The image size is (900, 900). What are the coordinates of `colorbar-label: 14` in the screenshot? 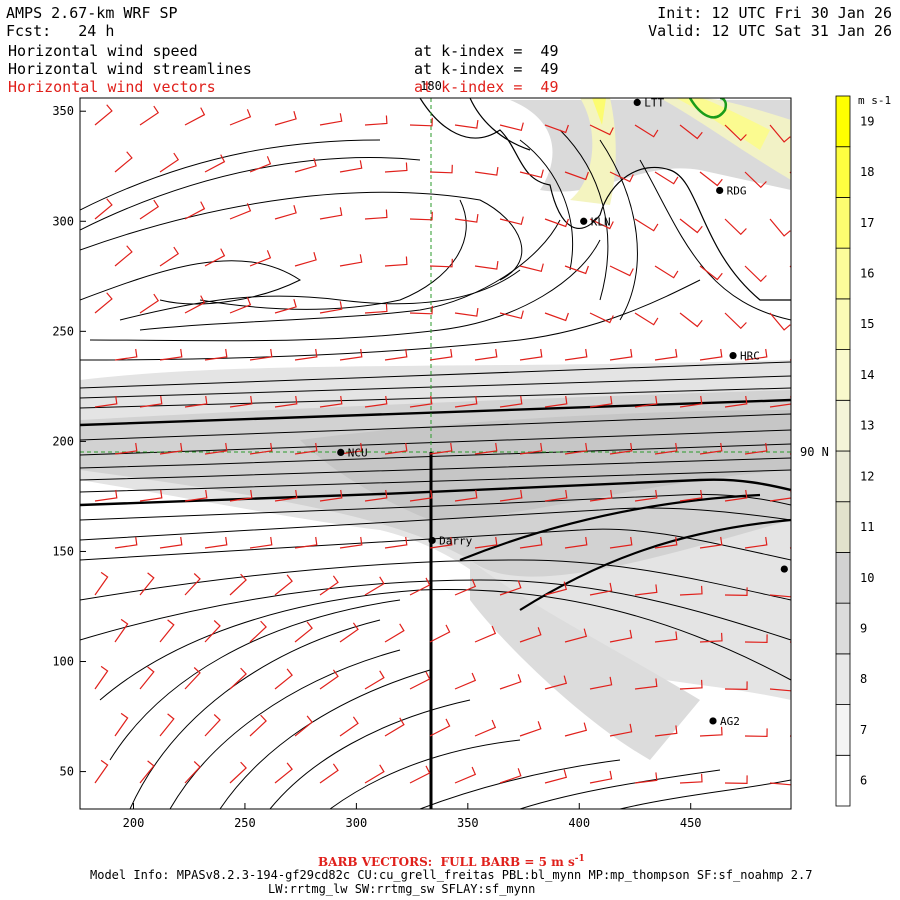 It's located at (867, 375).